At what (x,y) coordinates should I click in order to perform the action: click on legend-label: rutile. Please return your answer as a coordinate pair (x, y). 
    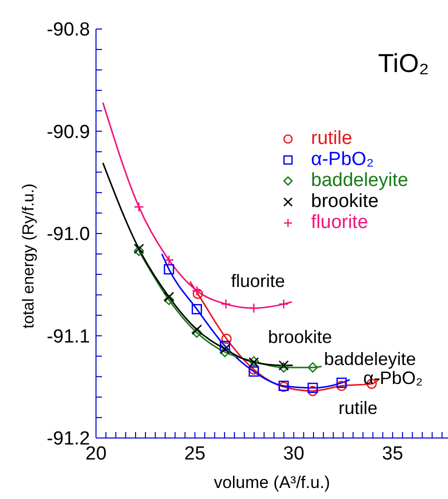
    Looking at the image, I should click on (331, 138).